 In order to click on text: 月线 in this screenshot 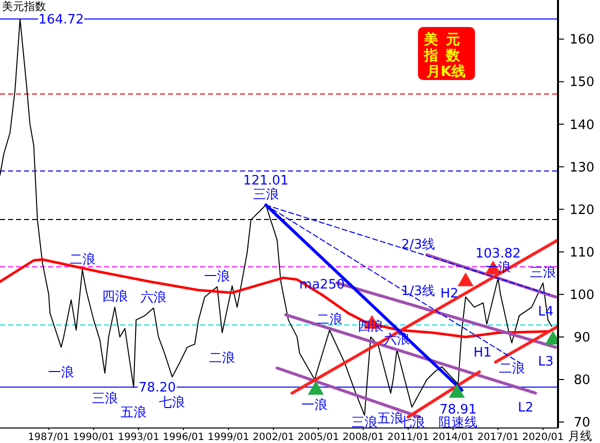, I will do `click(580, 436)`.